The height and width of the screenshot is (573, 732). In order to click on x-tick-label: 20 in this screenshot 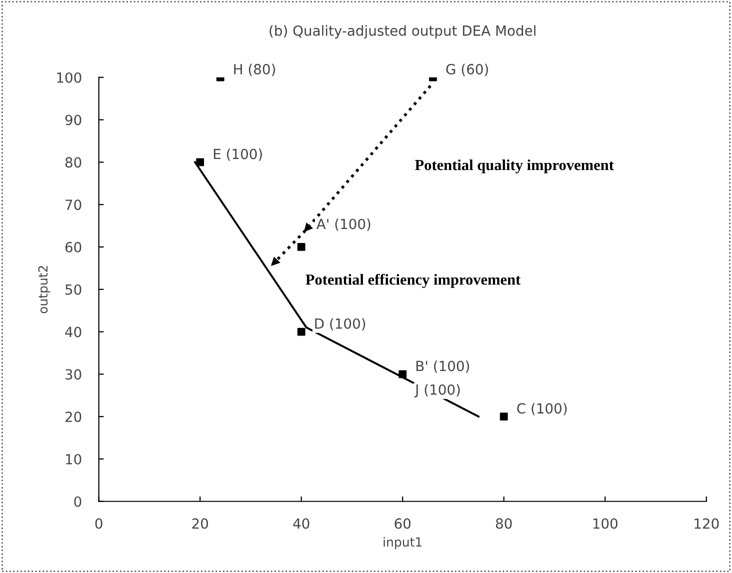, I will do `click(200, 523)`.